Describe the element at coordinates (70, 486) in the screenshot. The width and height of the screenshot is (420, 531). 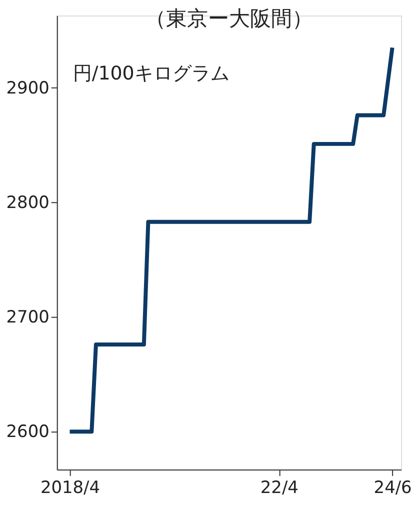
I see `x-tick-label: 2018/4` at that location.